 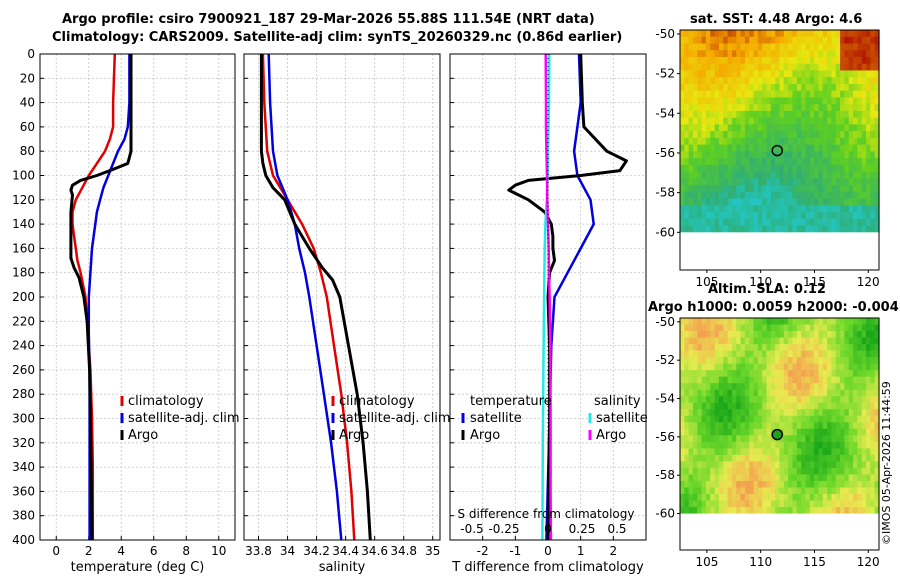 What do you see at coordinates (305, 297) in the screenshot?
I see `series-line-satellite-adj-clim` at bounding box center [305, 297].